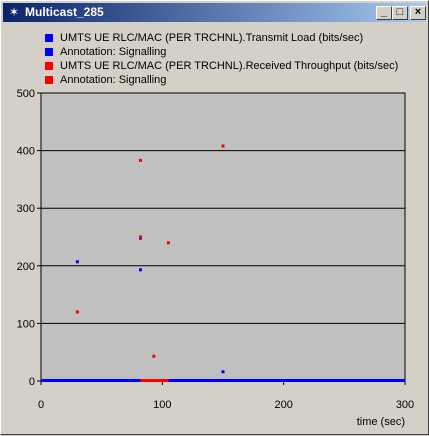 The height and width of the screenshot is (436, 429). I want to click on minimize-icon: _, so click(384, 12).